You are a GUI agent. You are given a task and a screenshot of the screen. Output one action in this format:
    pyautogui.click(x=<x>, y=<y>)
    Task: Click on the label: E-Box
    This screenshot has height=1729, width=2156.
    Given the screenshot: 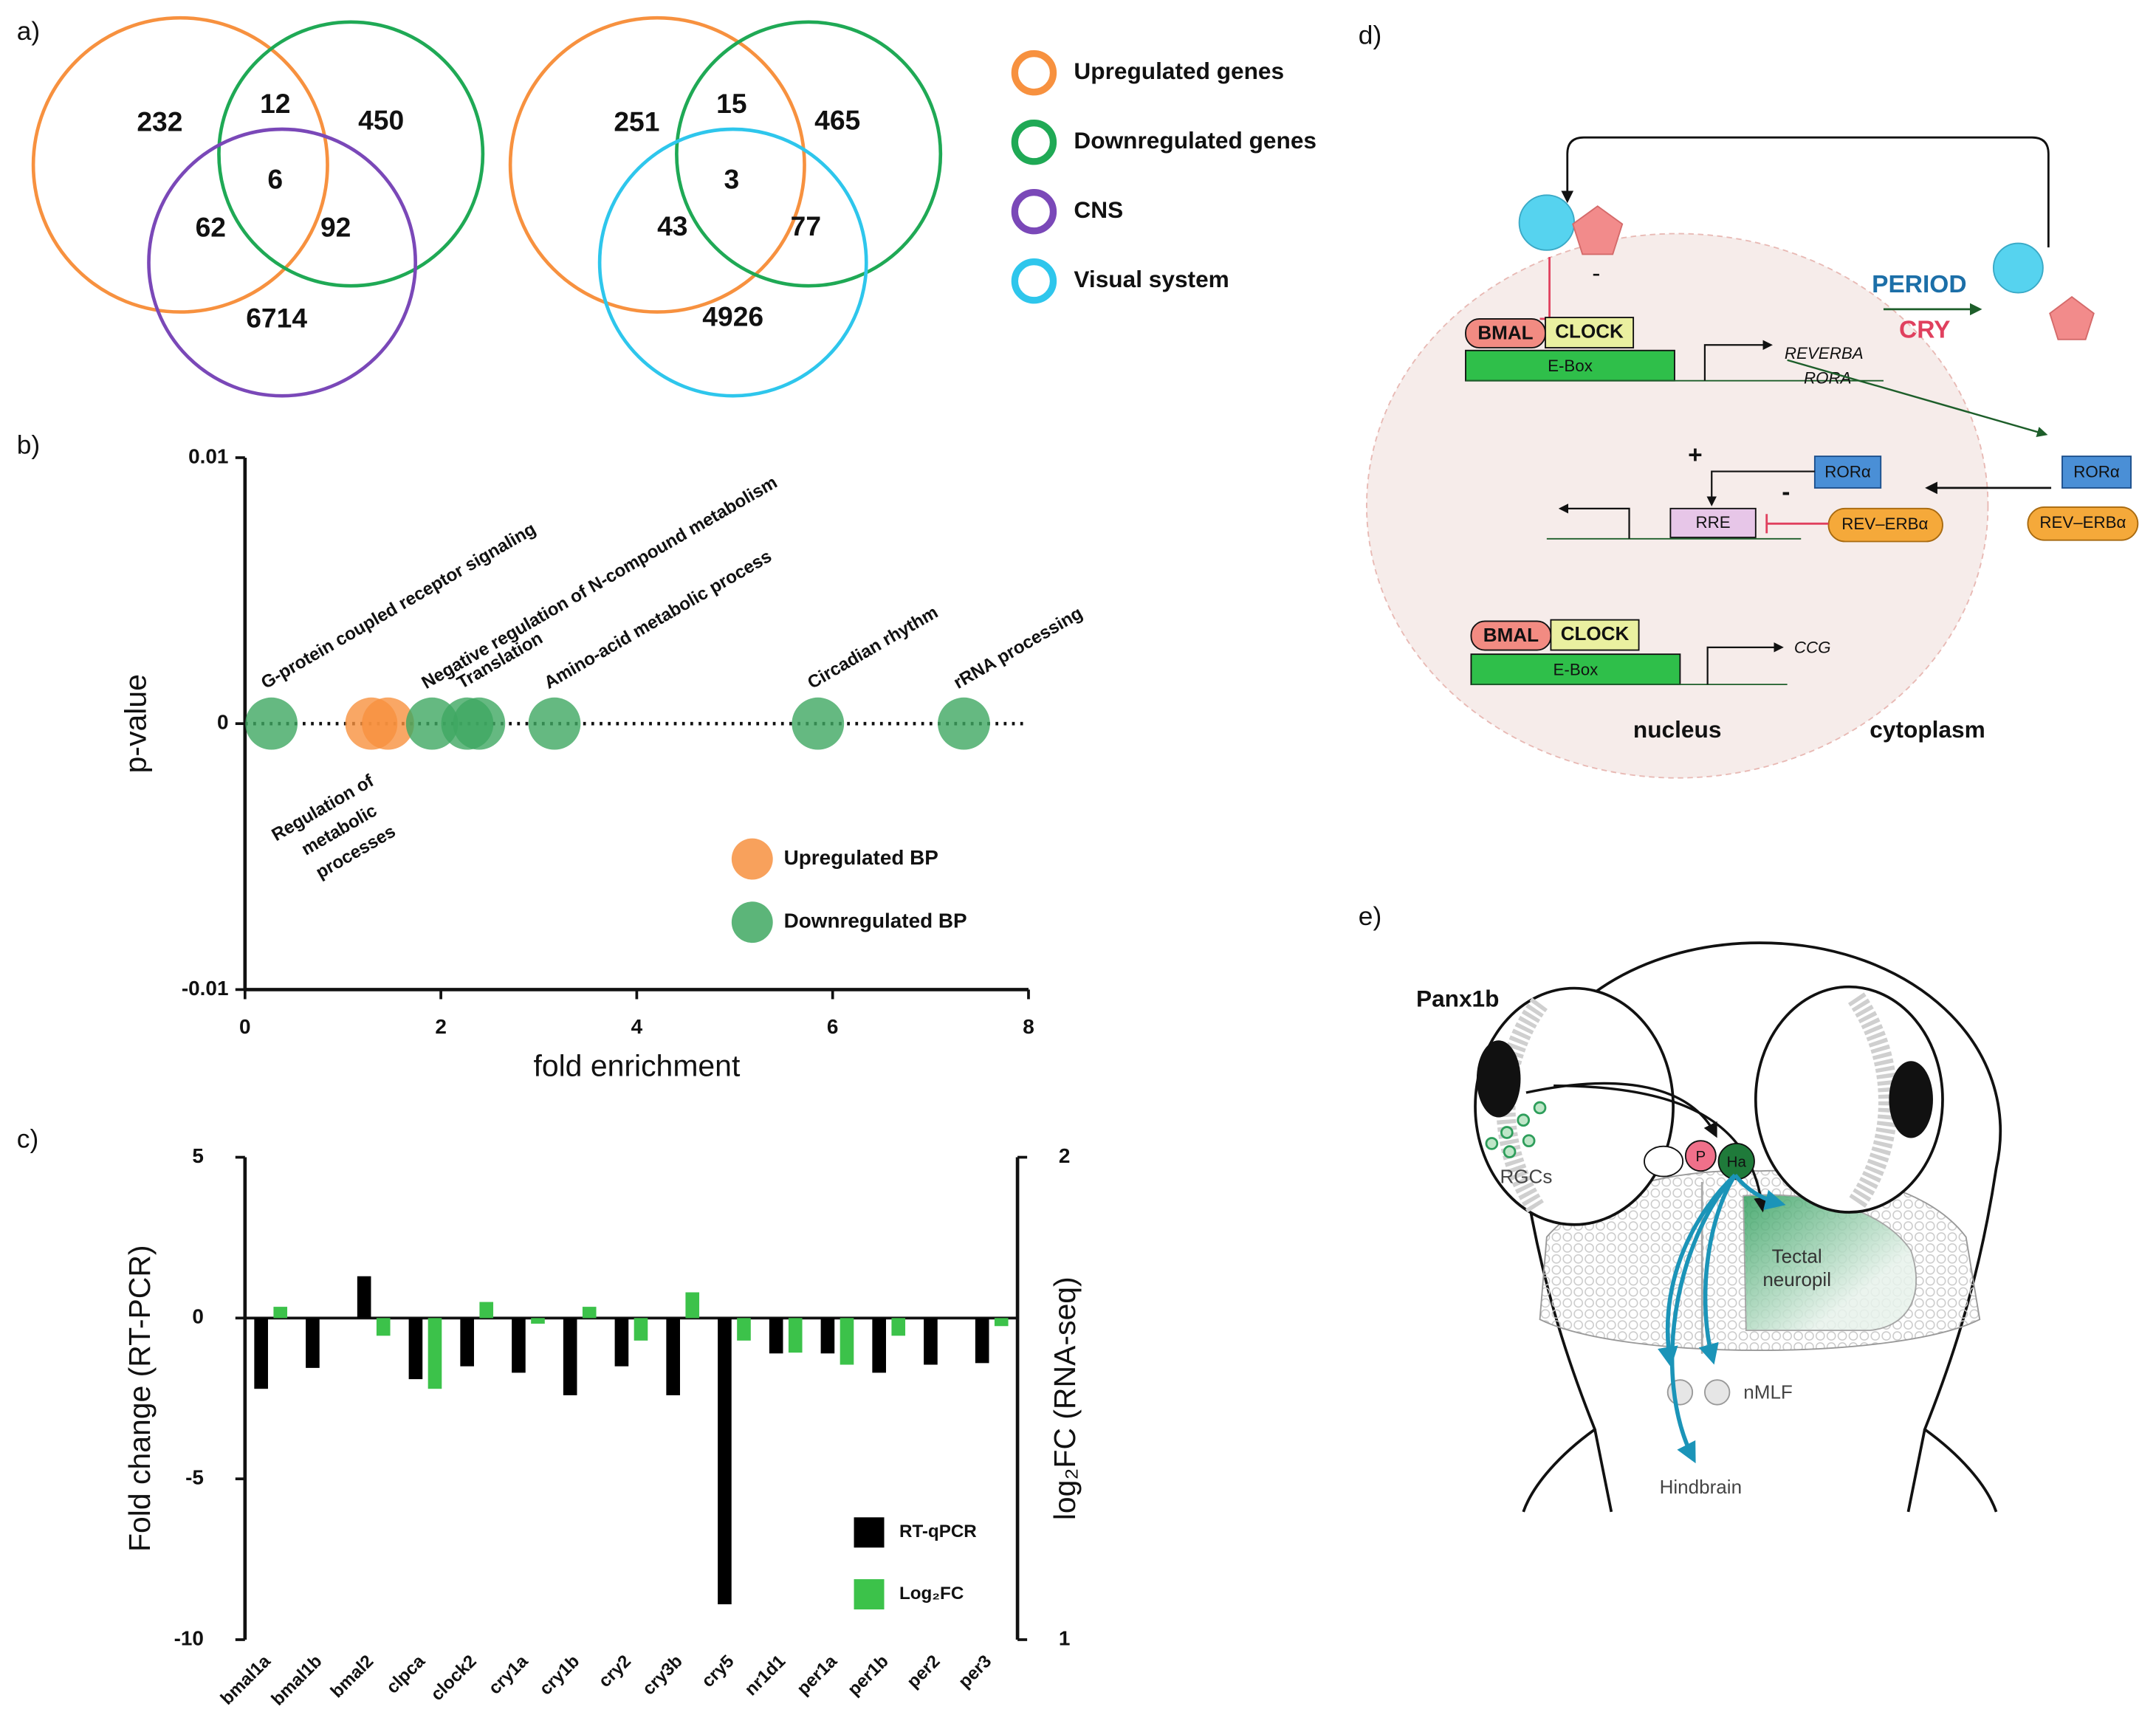 What is the action you would take?
    pyautogui.click(x=1577, y=669)
    